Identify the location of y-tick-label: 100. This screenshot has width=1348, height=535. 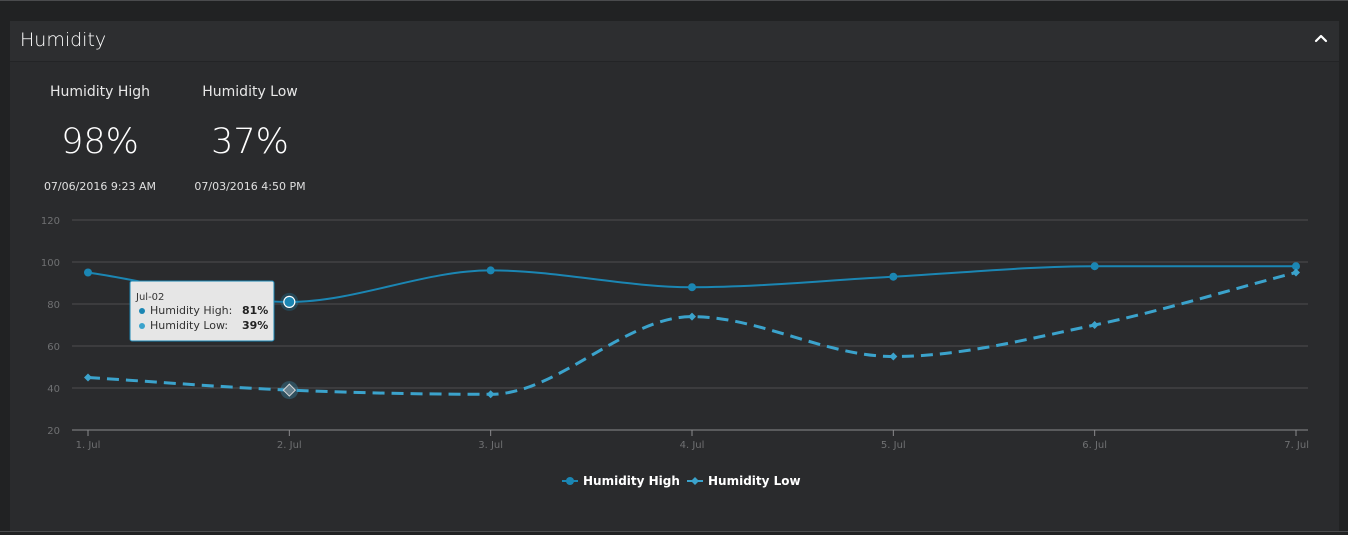
(50, 263).